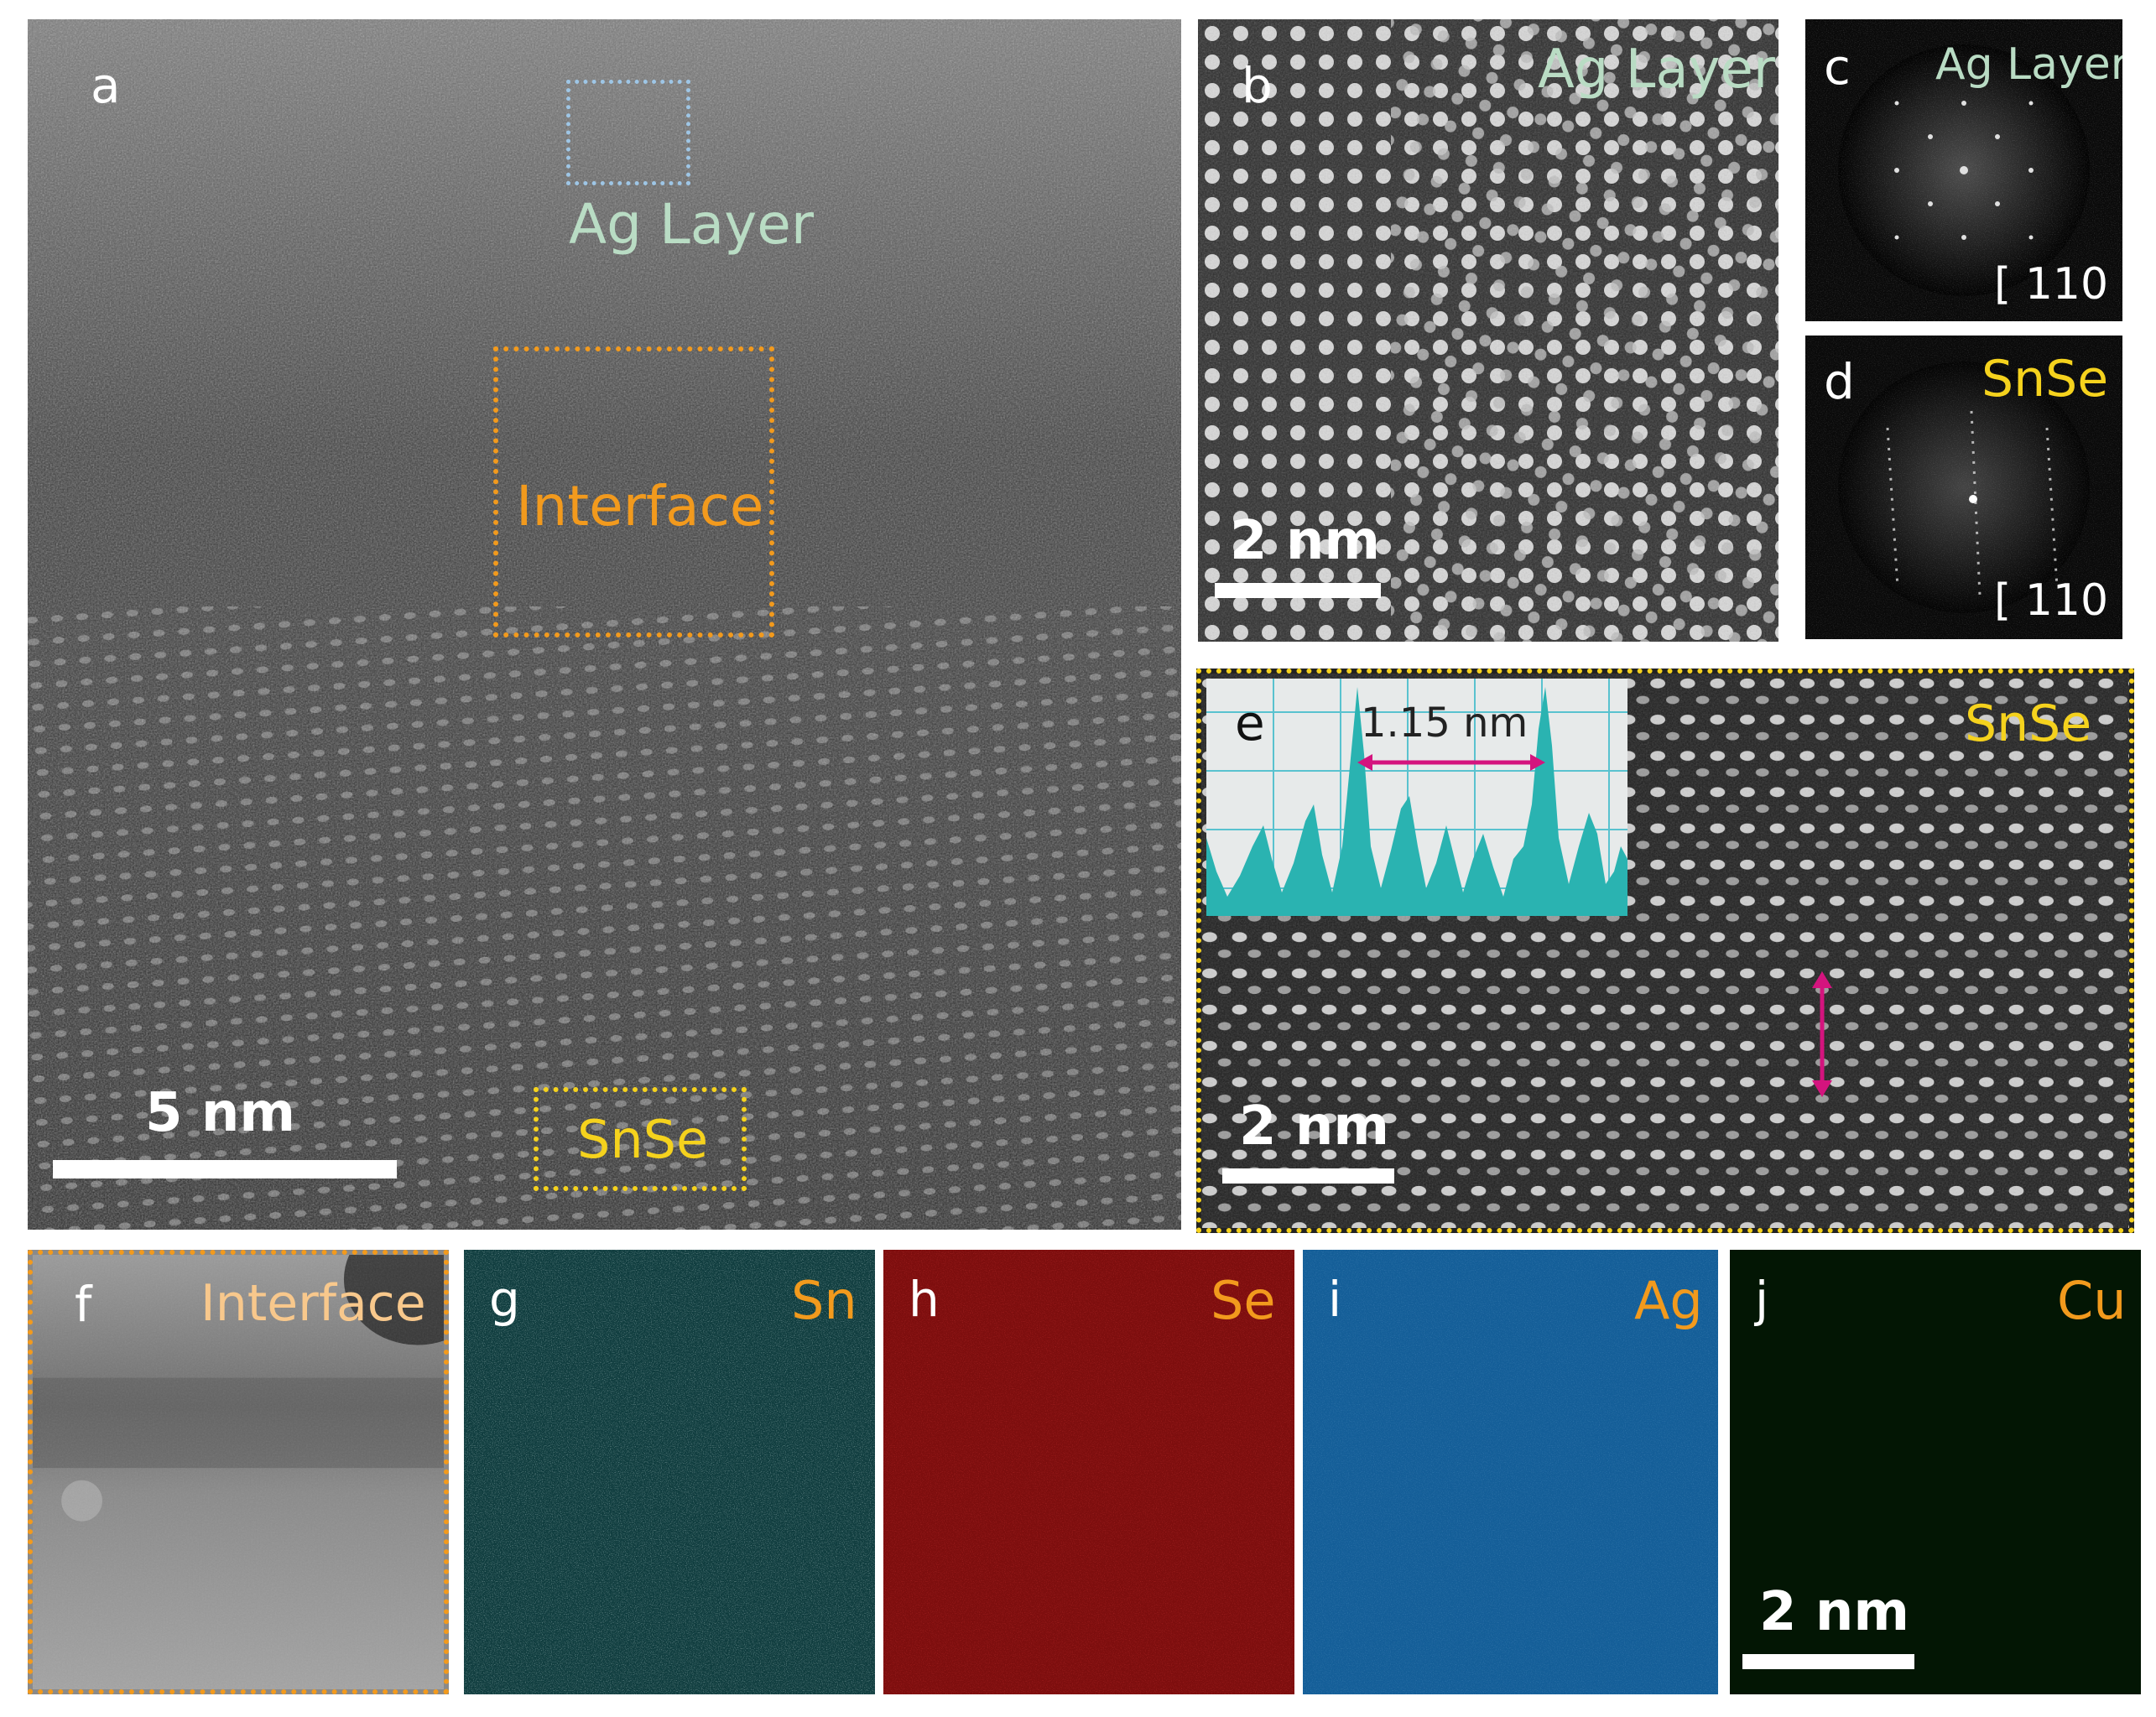 This screenshot has height=1717, width=2156. Describe the element at coordinates (1314, 1126) in the screenshot. I see `panel-e-scalebar-label: 2 nm` at that location.